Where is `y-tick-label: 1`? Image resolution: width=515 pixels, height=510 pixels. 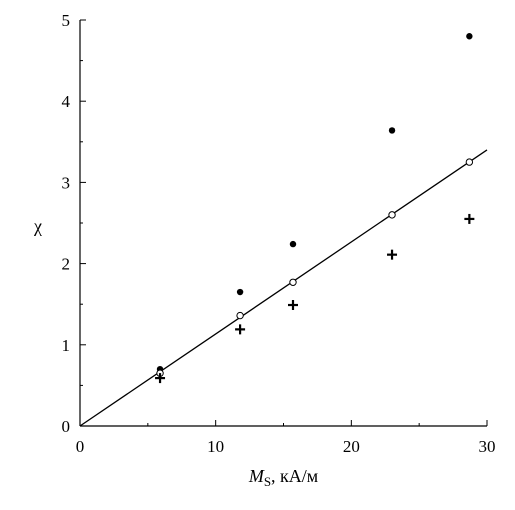
y-tick-label: 1 is located at coordinates (66, 345).